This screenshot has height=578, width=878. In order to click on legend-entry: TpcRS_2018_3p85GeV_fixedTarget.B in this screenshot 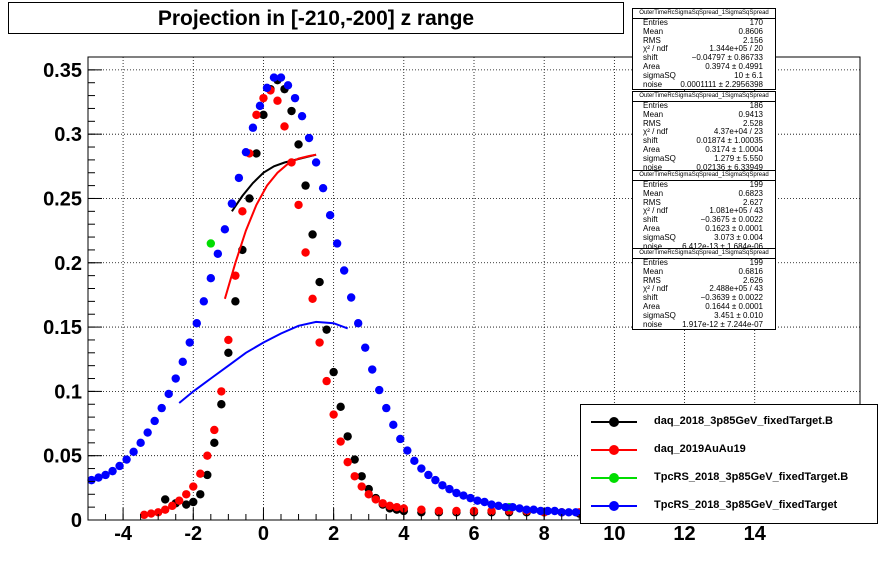, I will do `click(729, 478)`.